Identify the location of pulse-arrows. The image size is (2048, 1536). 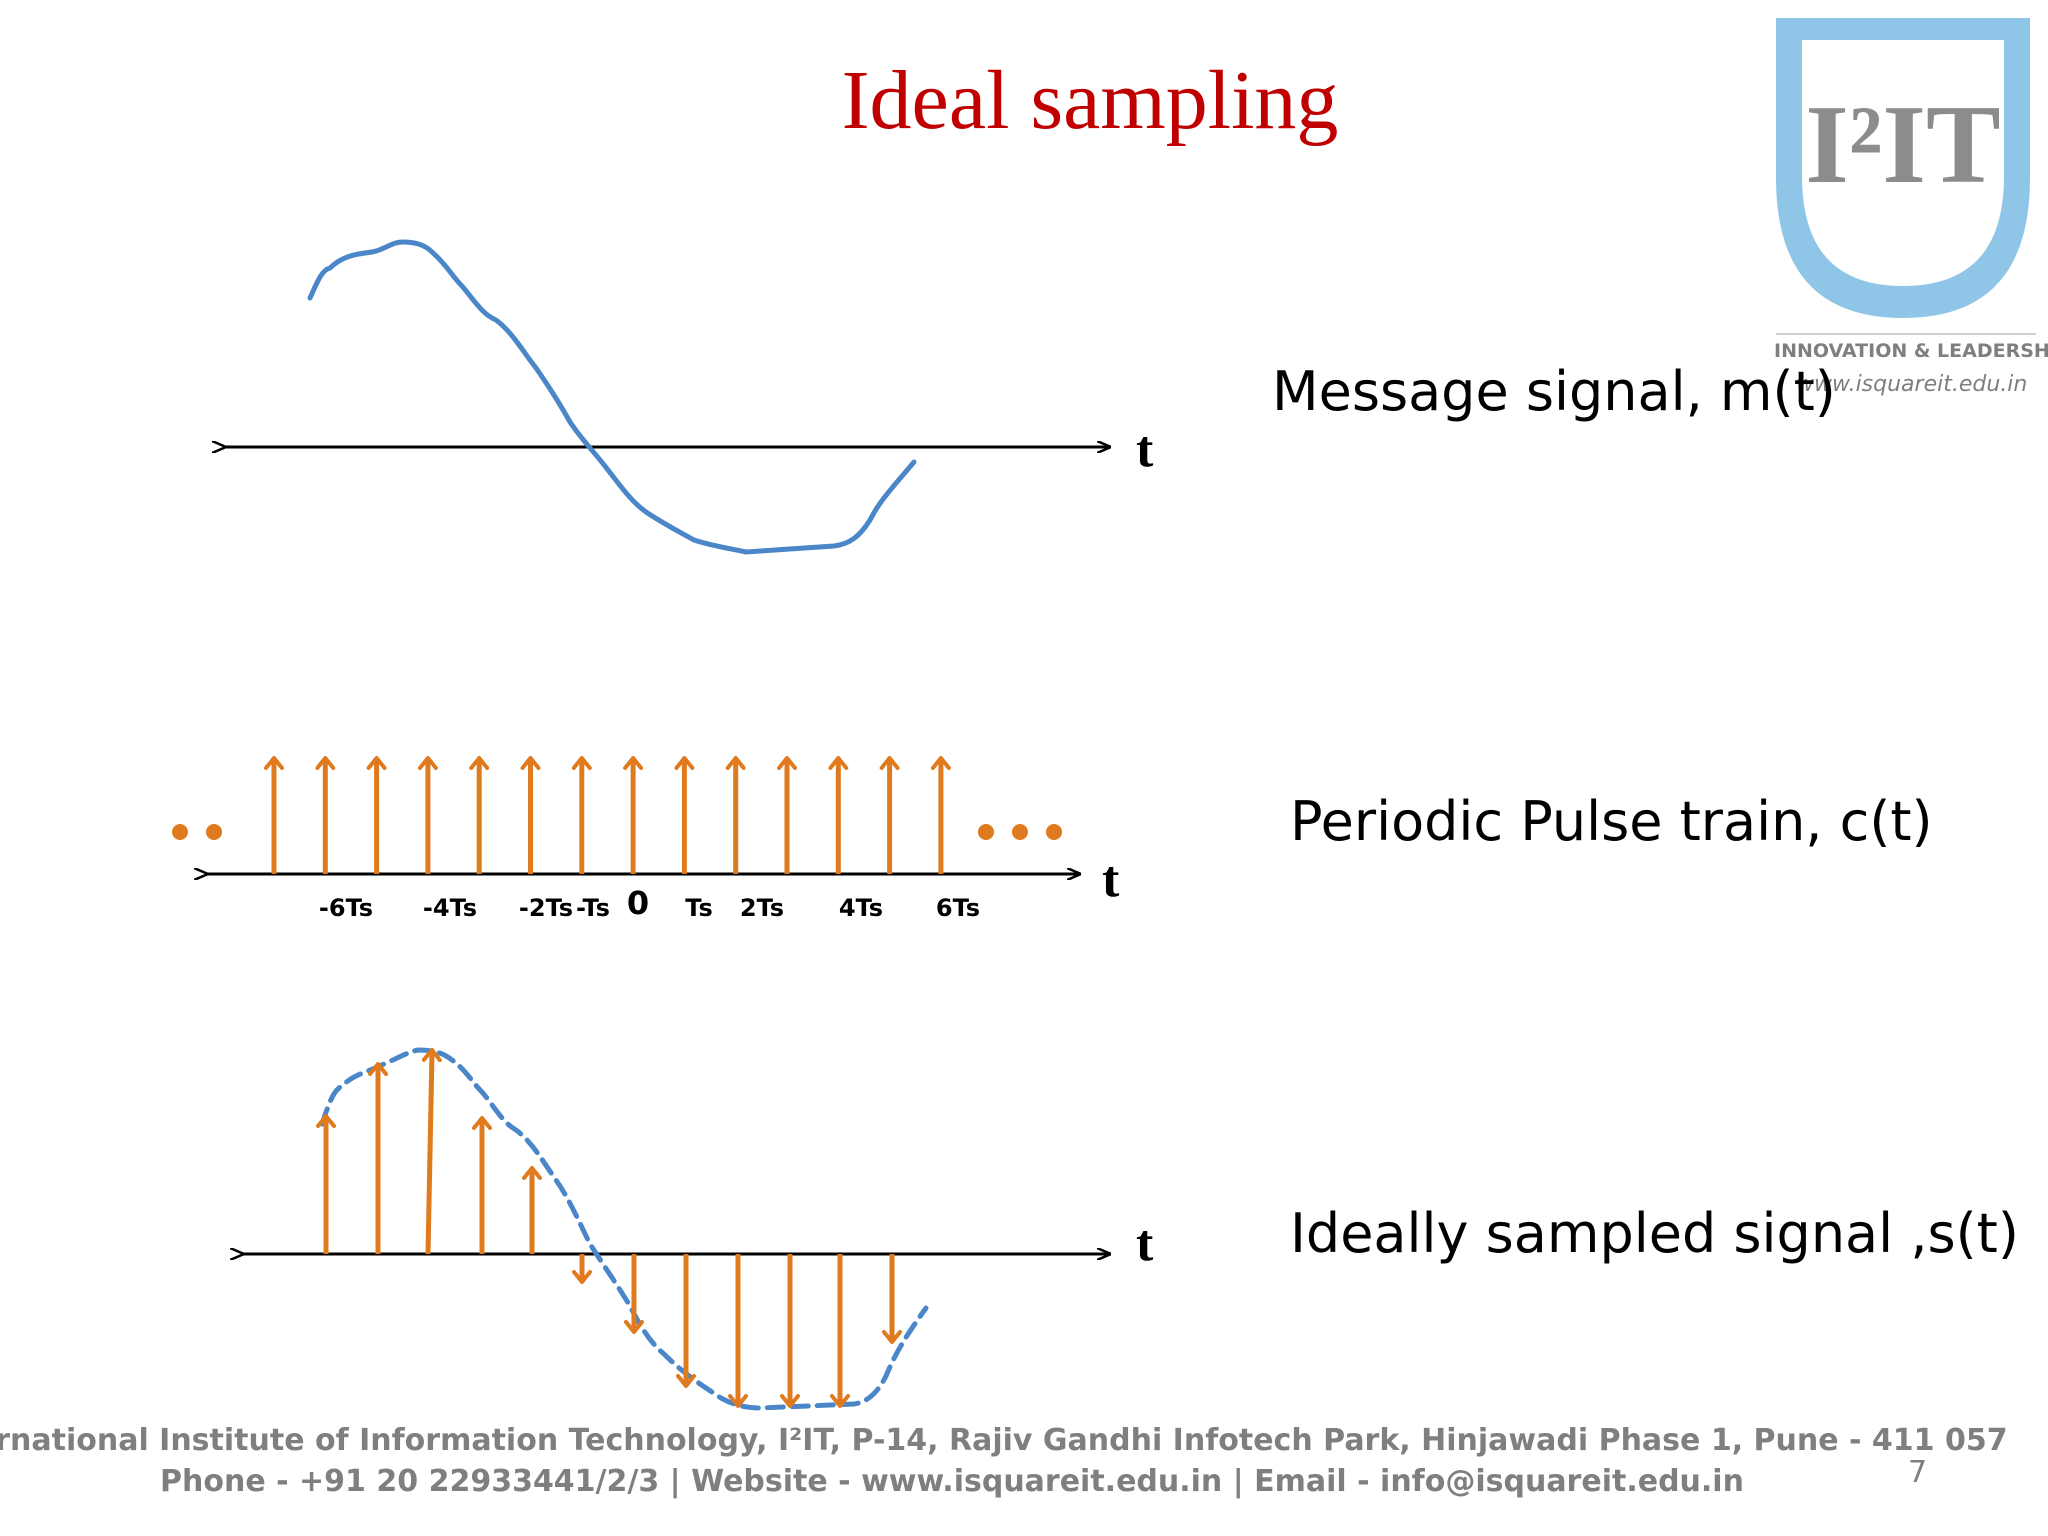
(607, 815).